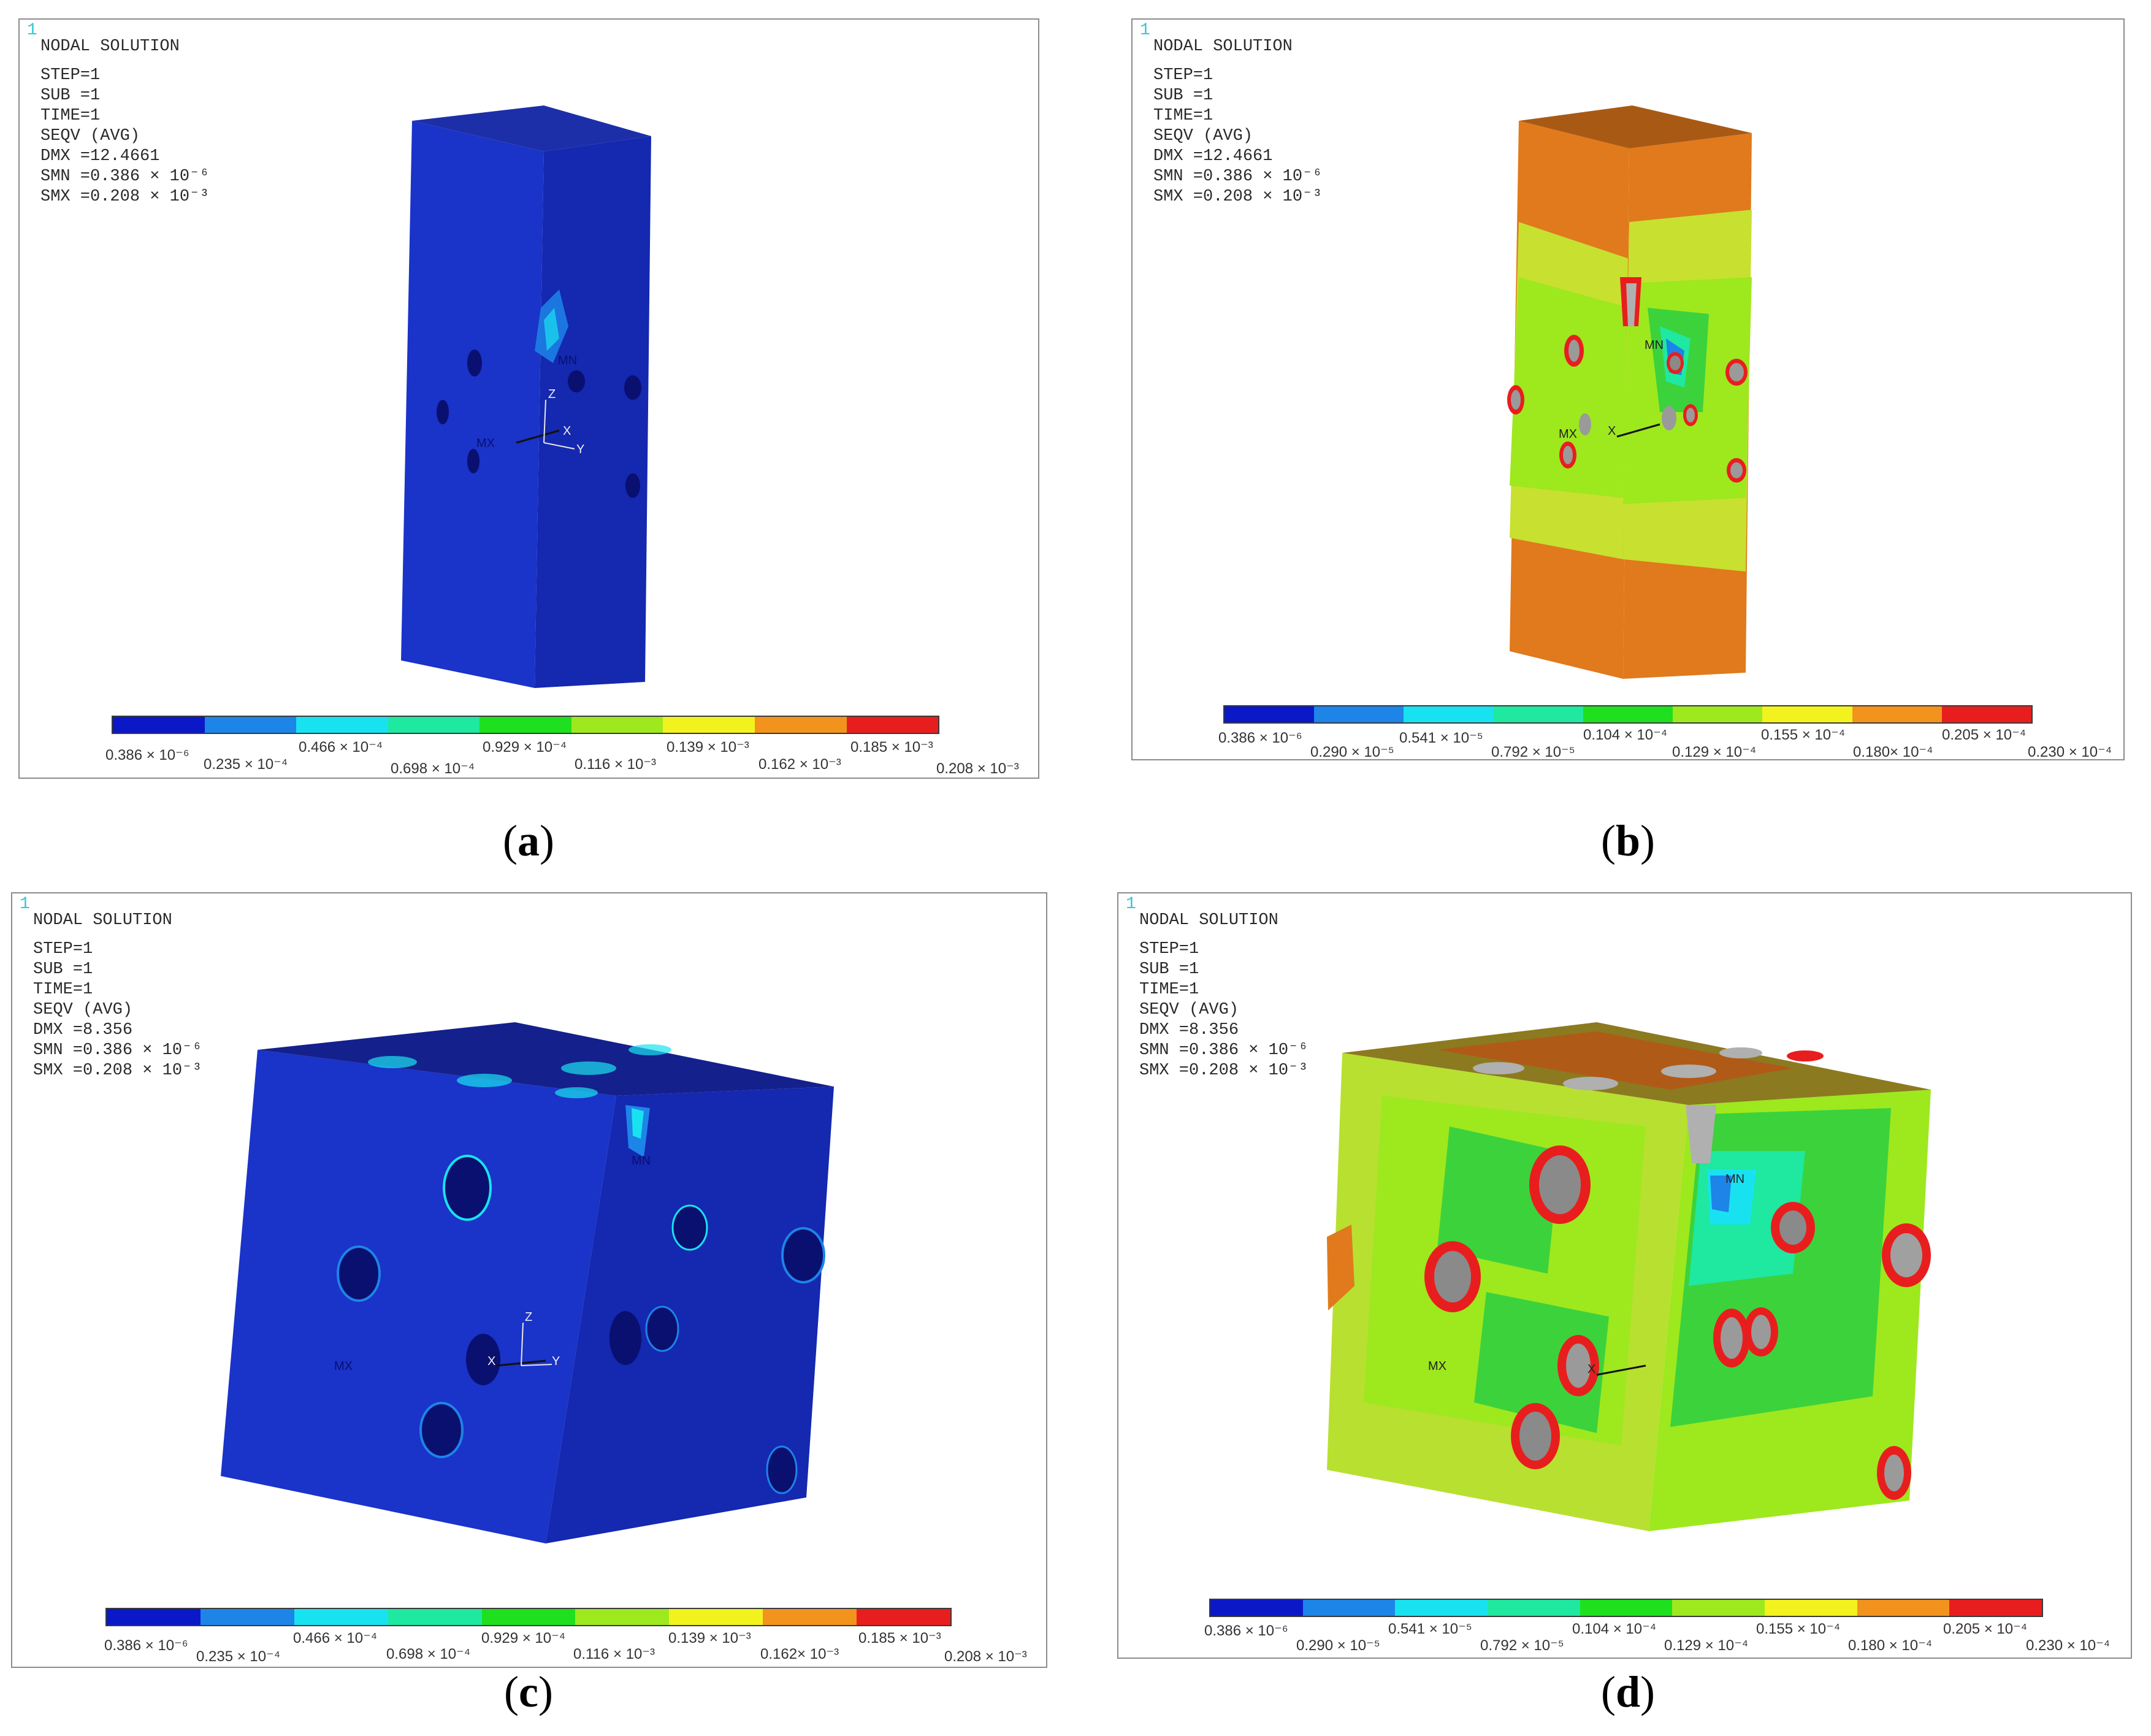 The width and height of the screenshot is (2151, 1736). Describe the element at coordinates (1984, 735) in the screenshot. I see `legend-label: 0.205 × 10⁻⁴` at that location.